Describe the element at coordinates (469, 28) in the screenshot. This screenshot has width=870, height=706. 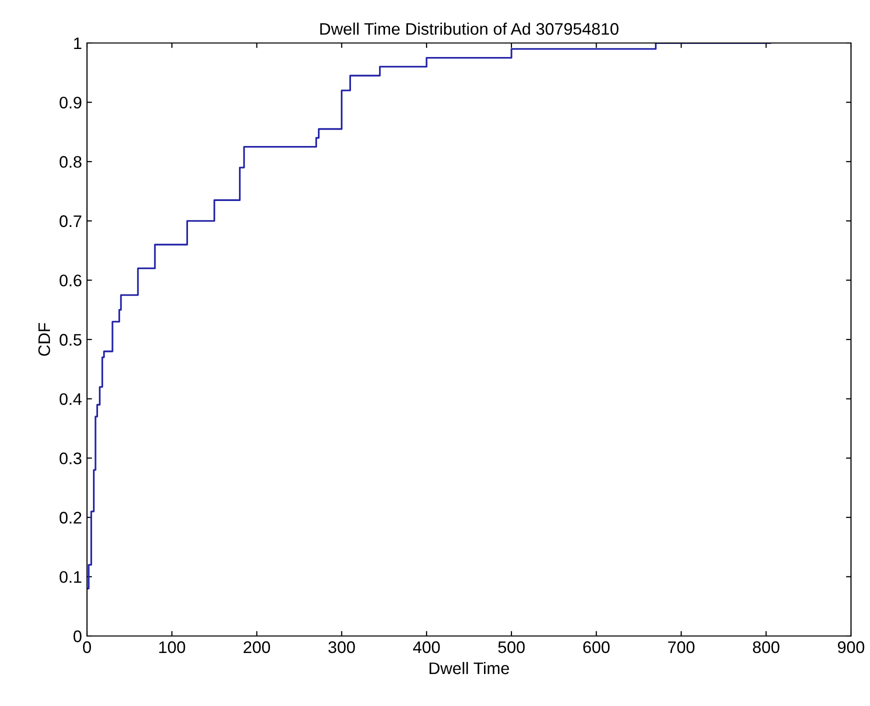
I see `chart-title: Dwell Time Distribution of Ad 307954810` at that location.